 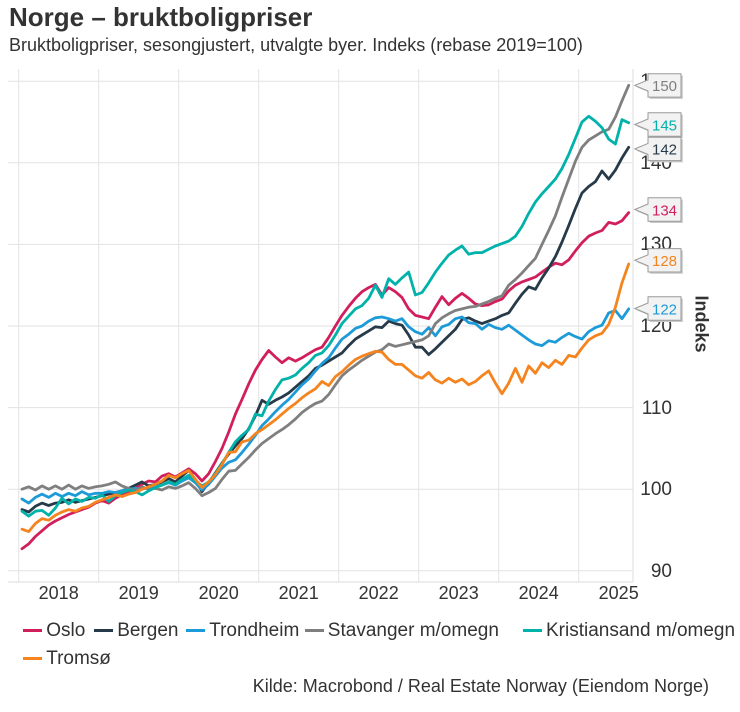 What do you see at coordinates (664, 125) in the screenshot?
I see `svg-text: 145` at bounding box center [664, 125].